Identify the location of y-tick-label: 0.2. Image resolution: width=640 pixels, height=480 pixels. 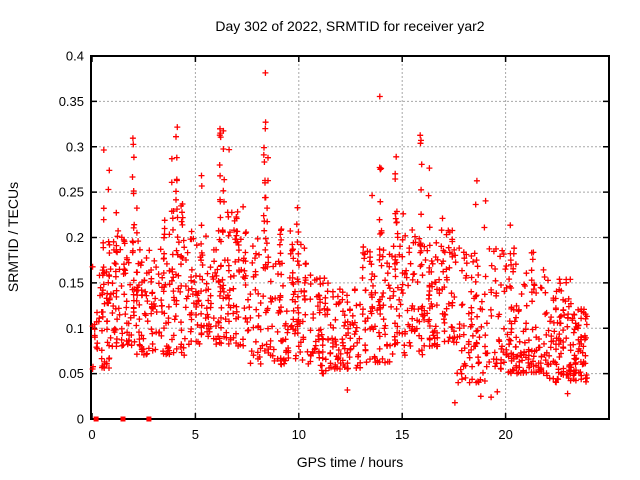
(75, 237).